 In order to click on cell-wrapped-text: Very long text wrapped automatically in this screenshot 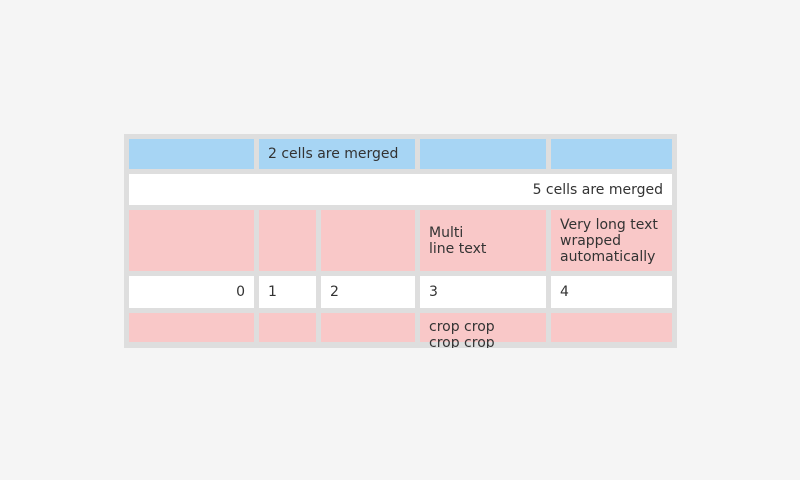, I will do `click(611, 240)`.